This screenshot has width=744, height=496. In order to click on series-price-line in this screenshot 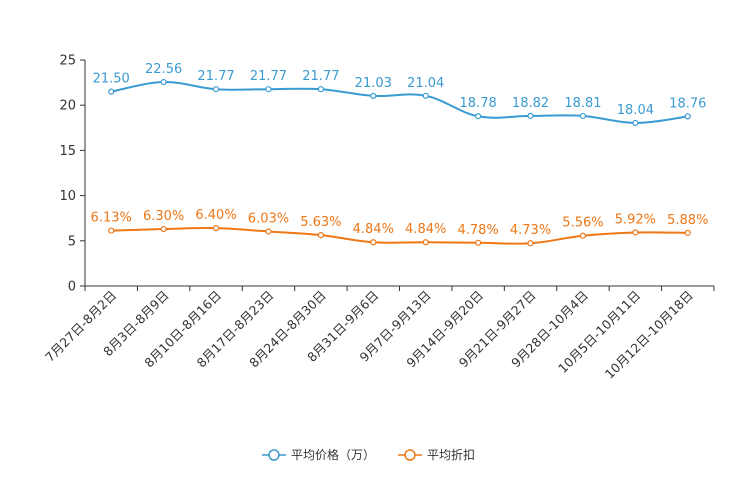, I will do `click(399, 102)`.